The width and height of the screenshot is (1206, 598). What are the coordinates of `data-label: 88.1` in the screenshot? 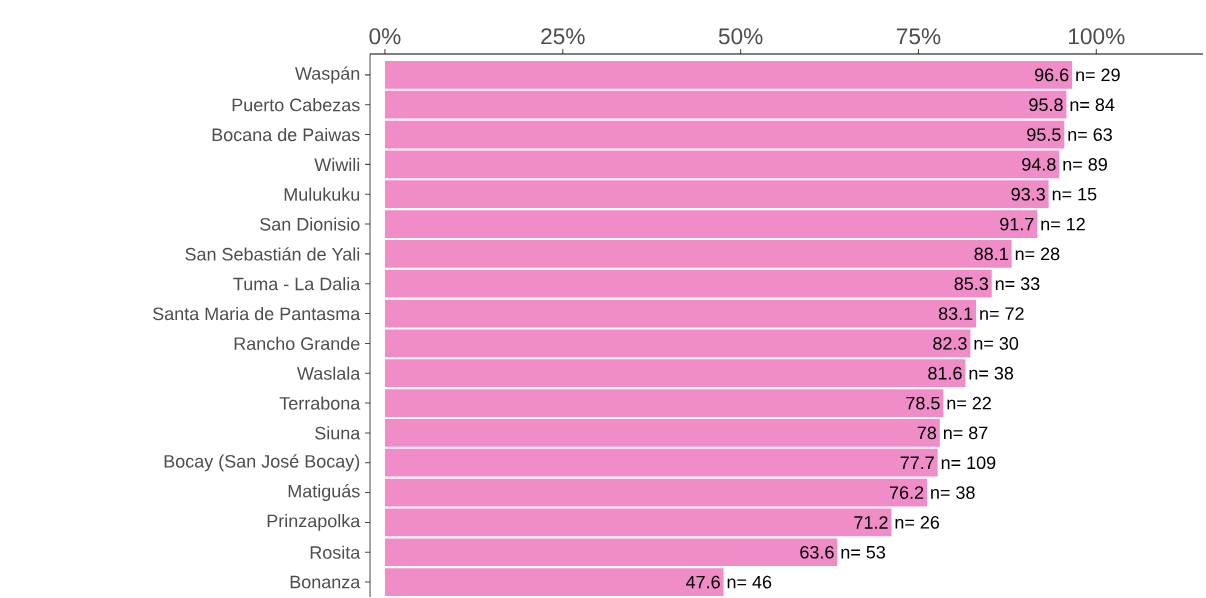 It's located at (991, 254).